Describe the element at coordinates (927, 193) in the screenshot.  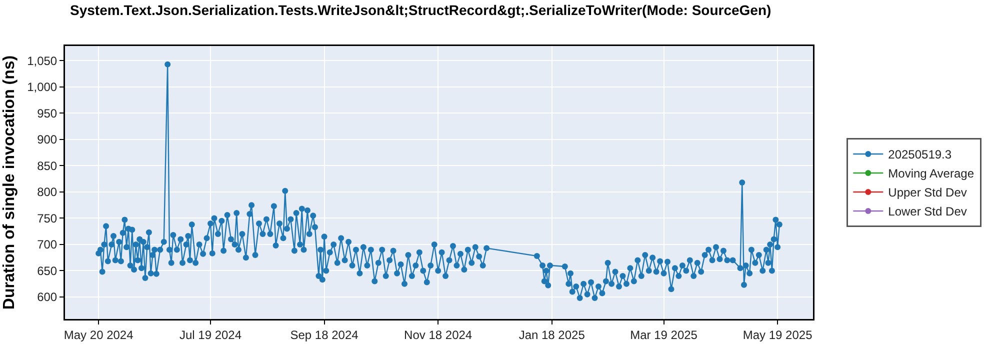
I see `legend-label: Upper Std Dev` at that location.